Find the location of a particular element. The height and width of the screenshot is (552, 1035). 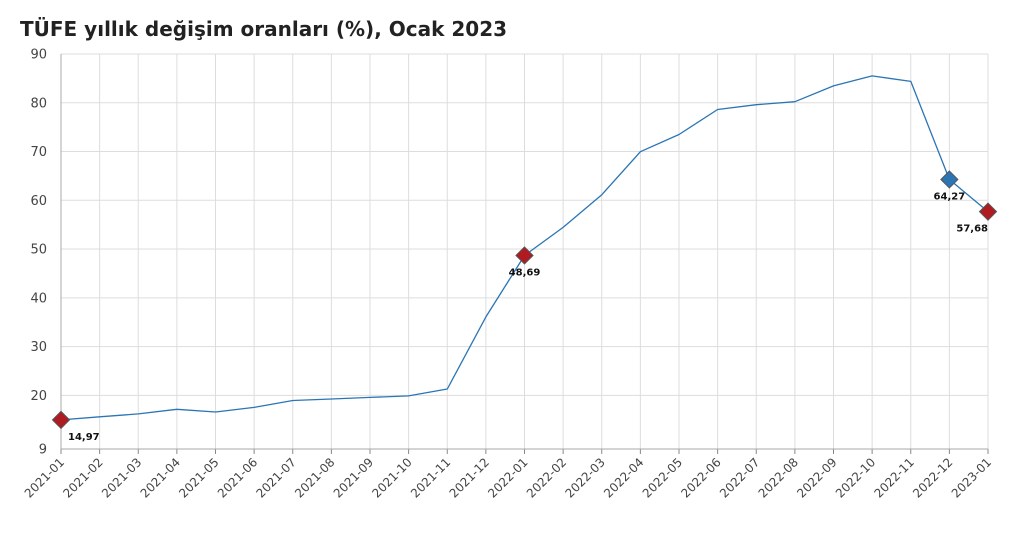

data-label: 57,68 is located at coordinates (972, 229).